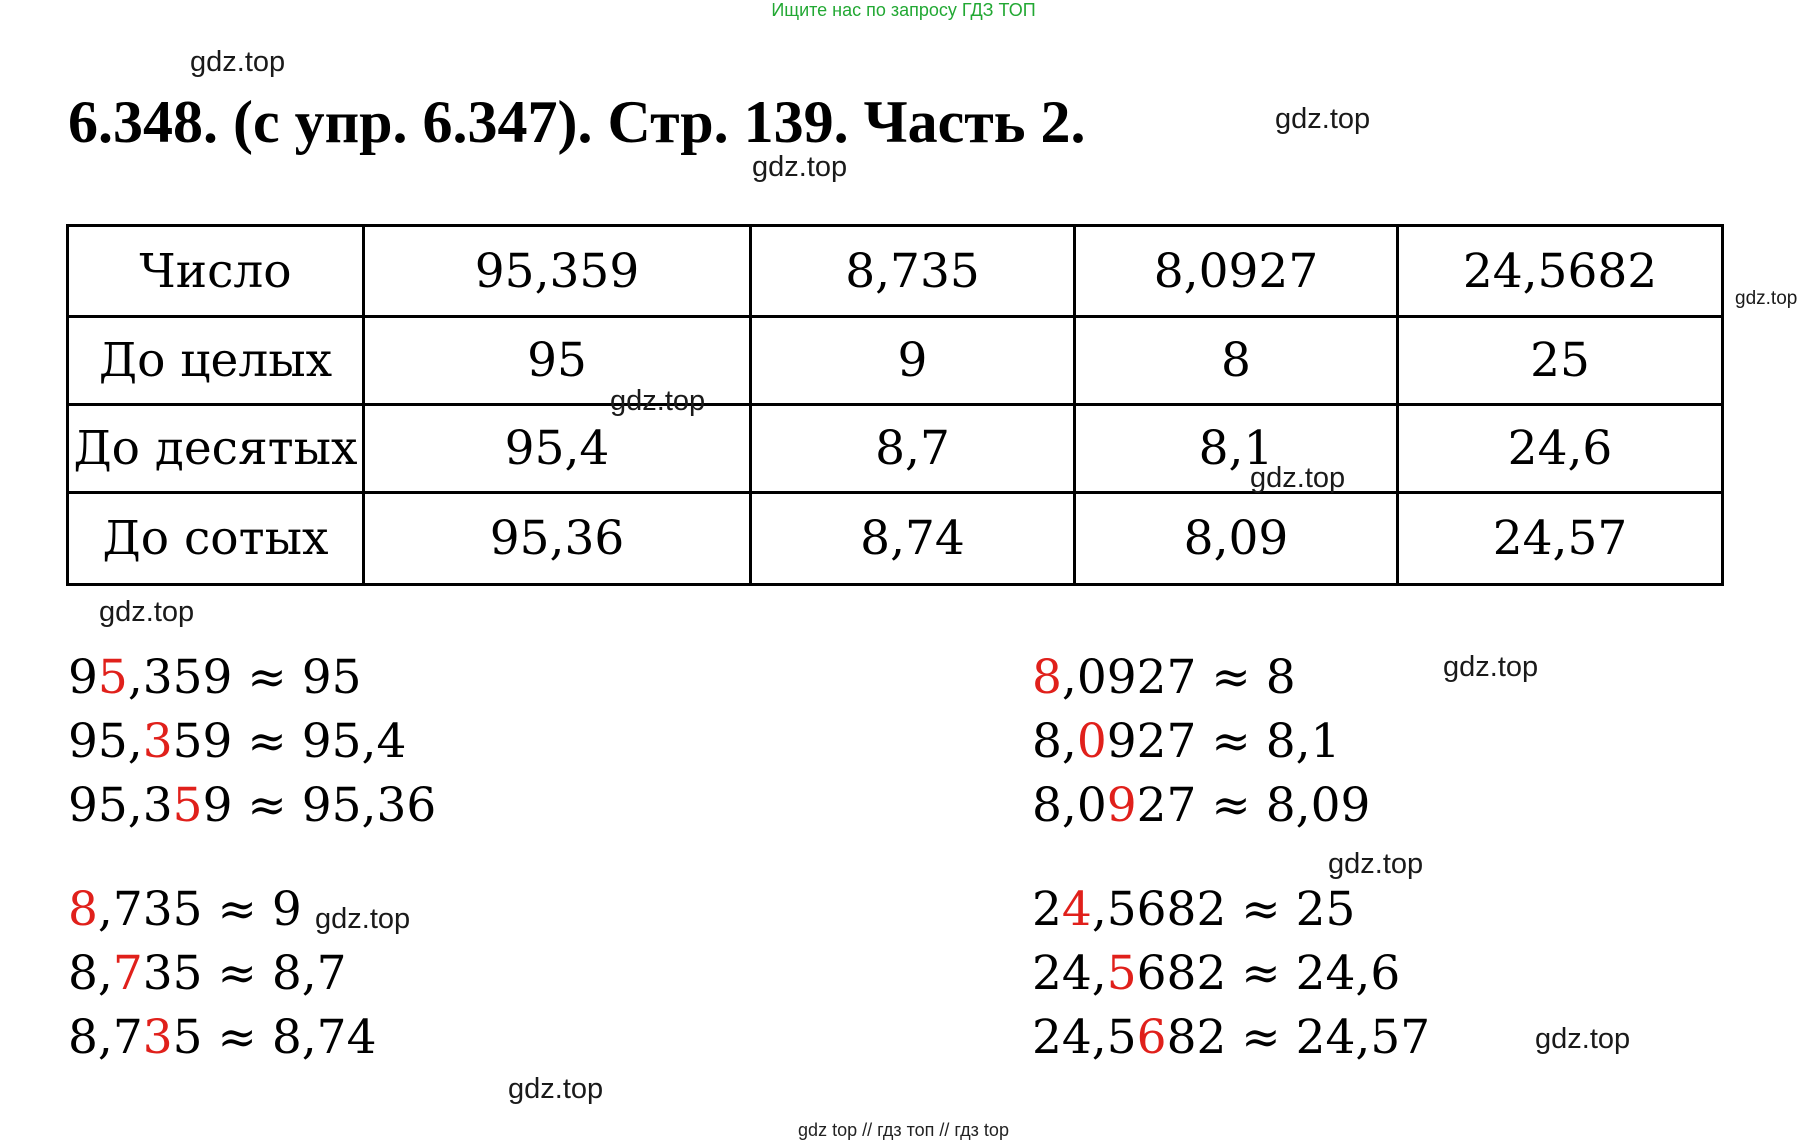 This screenshot has width=1807, height=1143. I want to click on table-header-cell: 8,0927, so click(1236, 271).